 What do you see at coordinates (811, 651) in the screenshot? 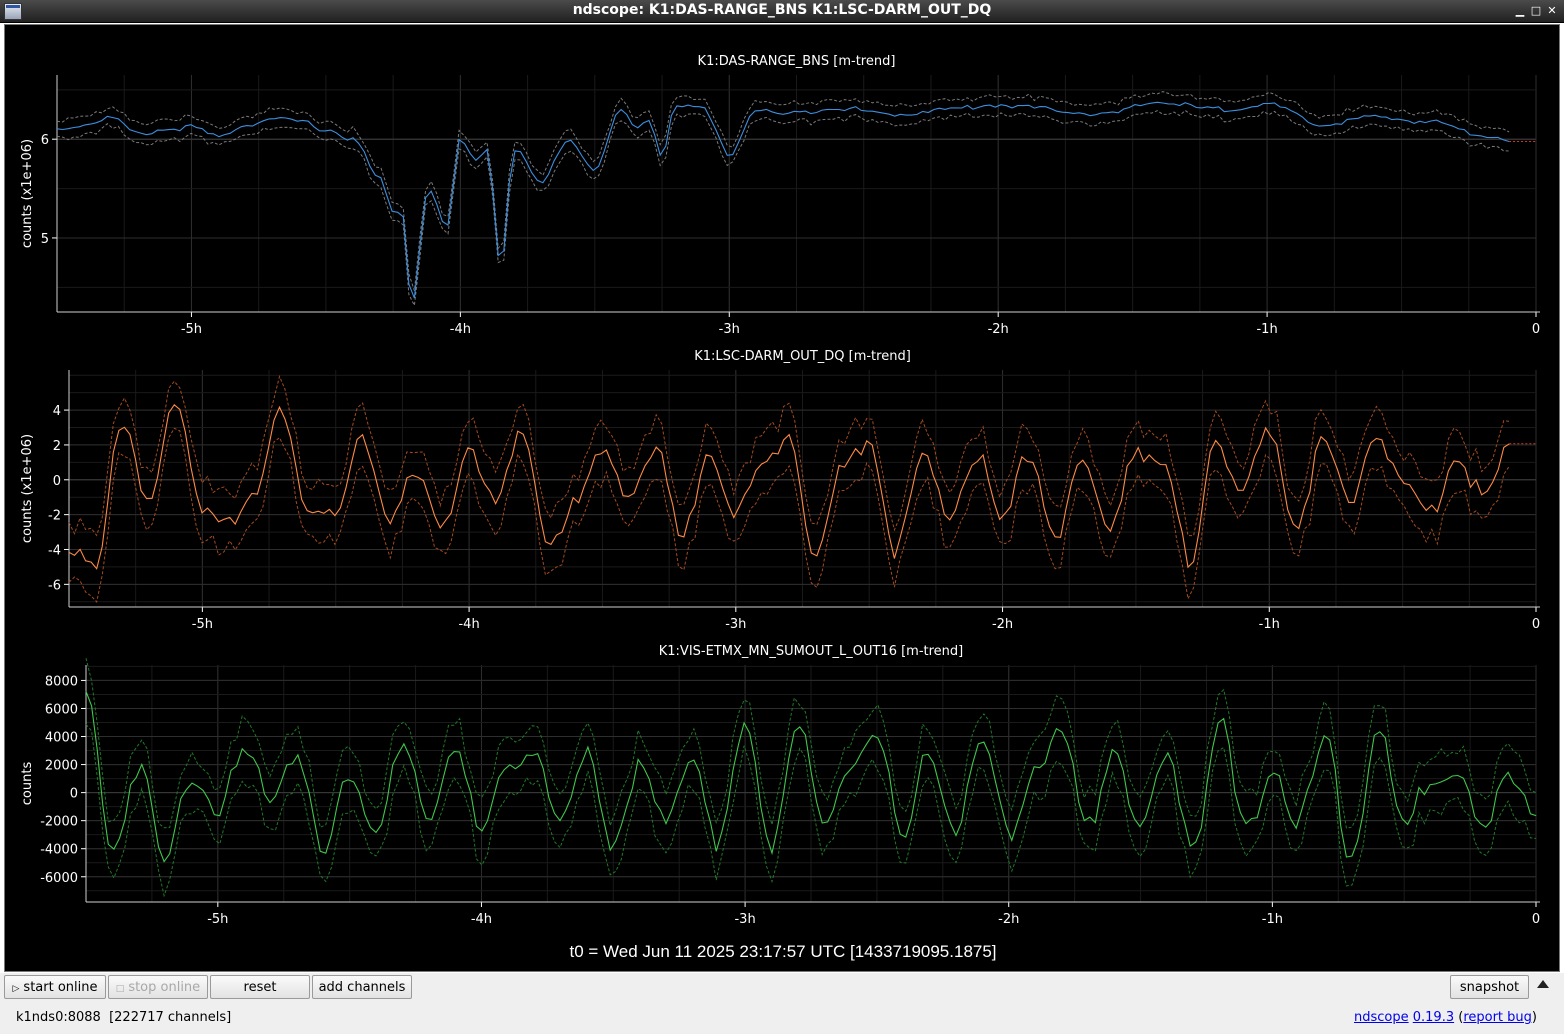
I see `plot-title: K1:VIS-ETMX_MN_SUMOUT_L_OUT16 [m-trend]` at bounding box center [811, 651].